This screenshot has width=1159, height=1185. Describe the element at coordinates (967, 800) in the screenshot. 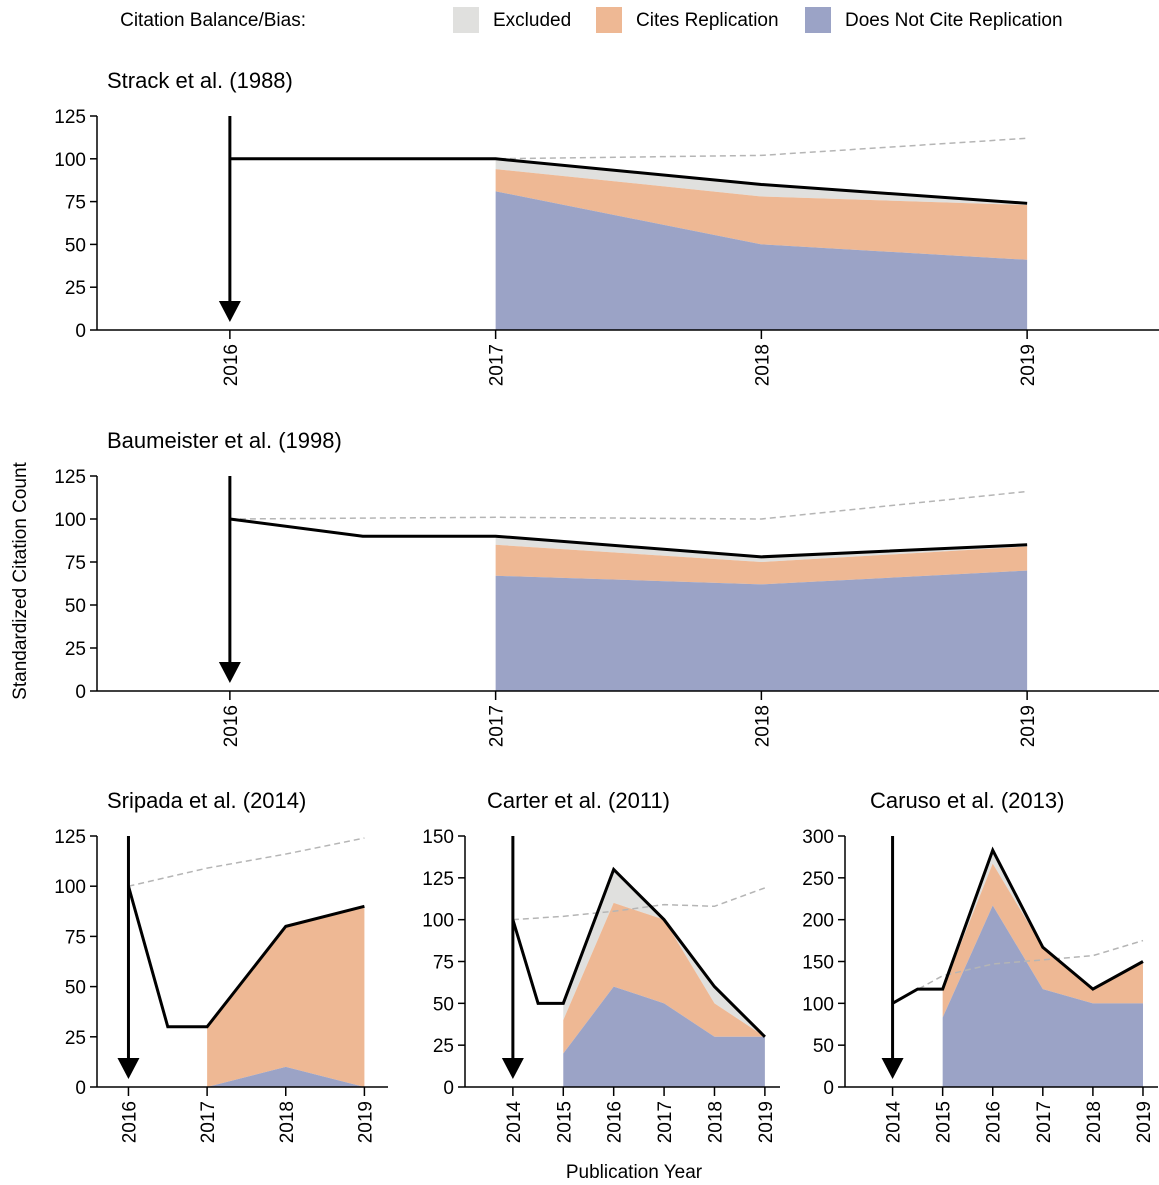

I see `panel-title: Caruso et al. (2013)` at that location.